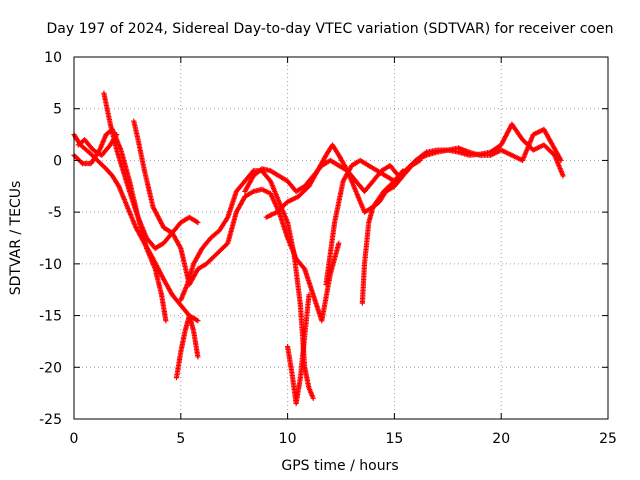 The width and height of the screenshot is (640, 480). Describe the element at coordinates (53, 58) in the screenshot. I see `y-tick-label: 10` at that location.